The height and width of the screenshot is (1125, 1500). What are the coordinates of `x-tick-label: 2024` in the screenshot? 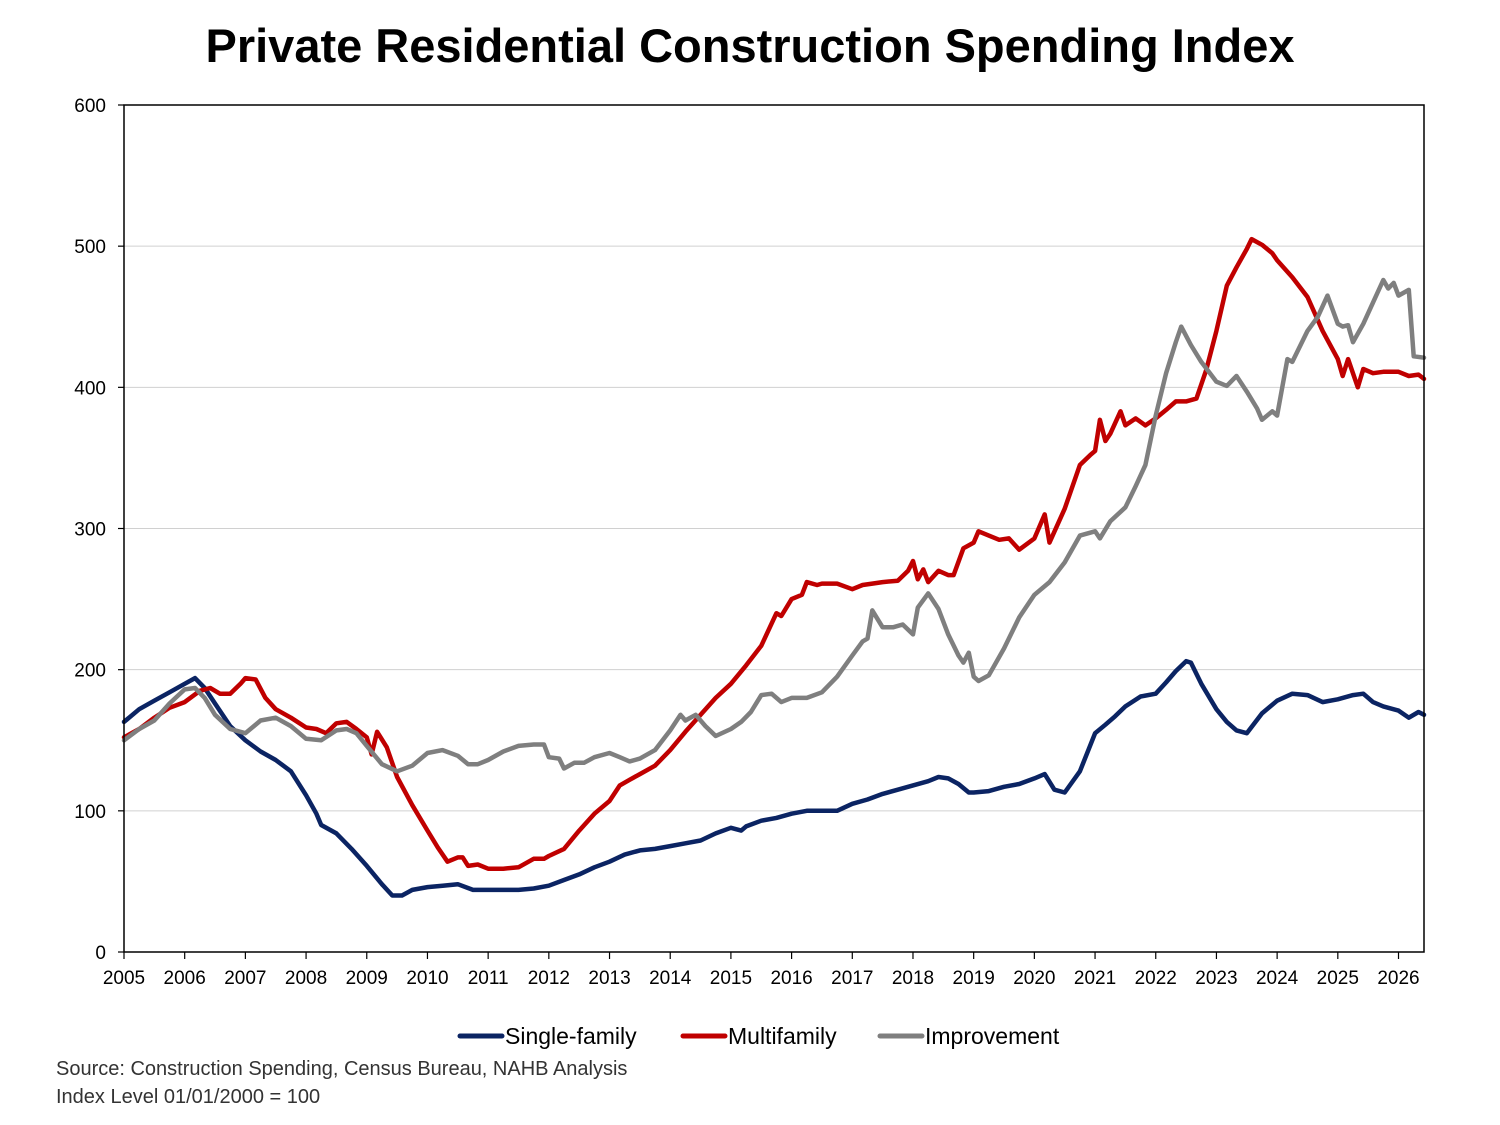 It's located at (1277, 978).